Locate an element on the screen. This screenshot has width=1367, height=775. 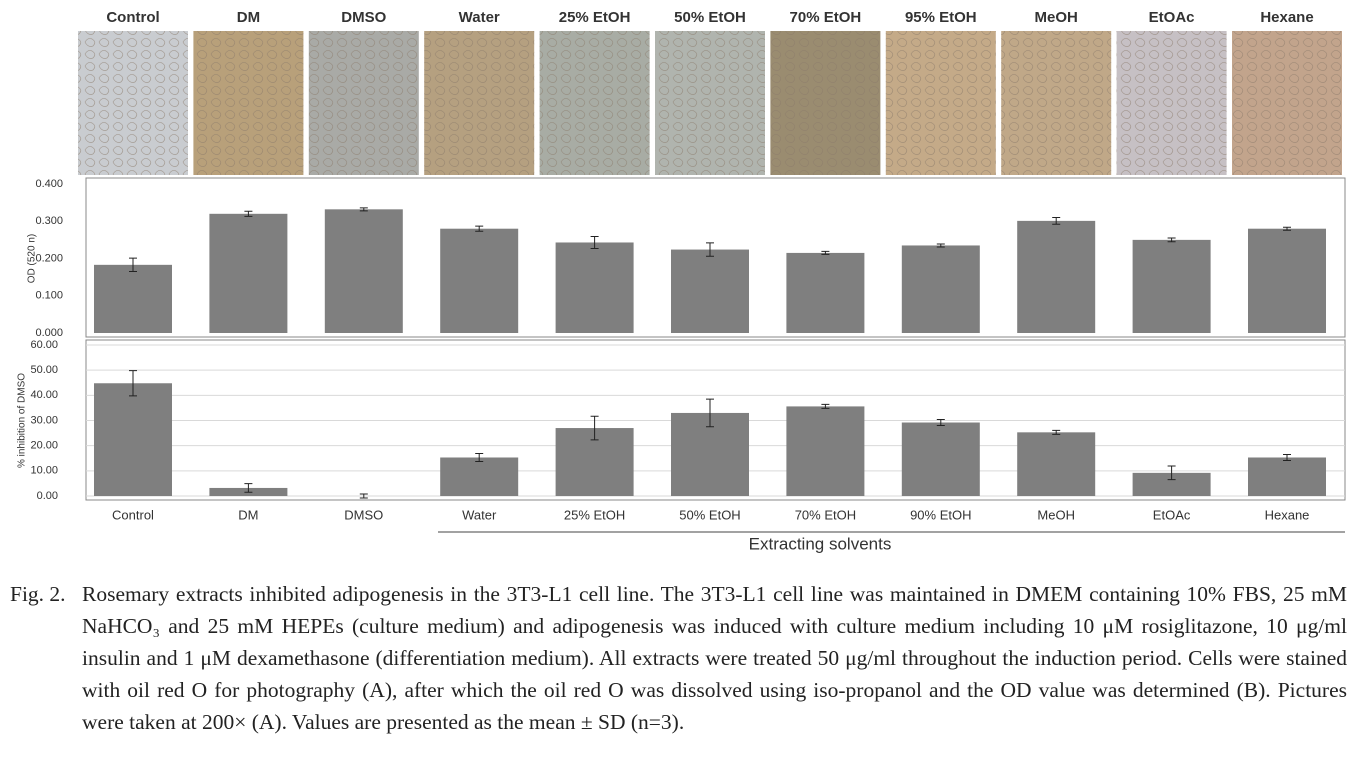
x-tick-label: DMSO is located at coordinates (363, 514).